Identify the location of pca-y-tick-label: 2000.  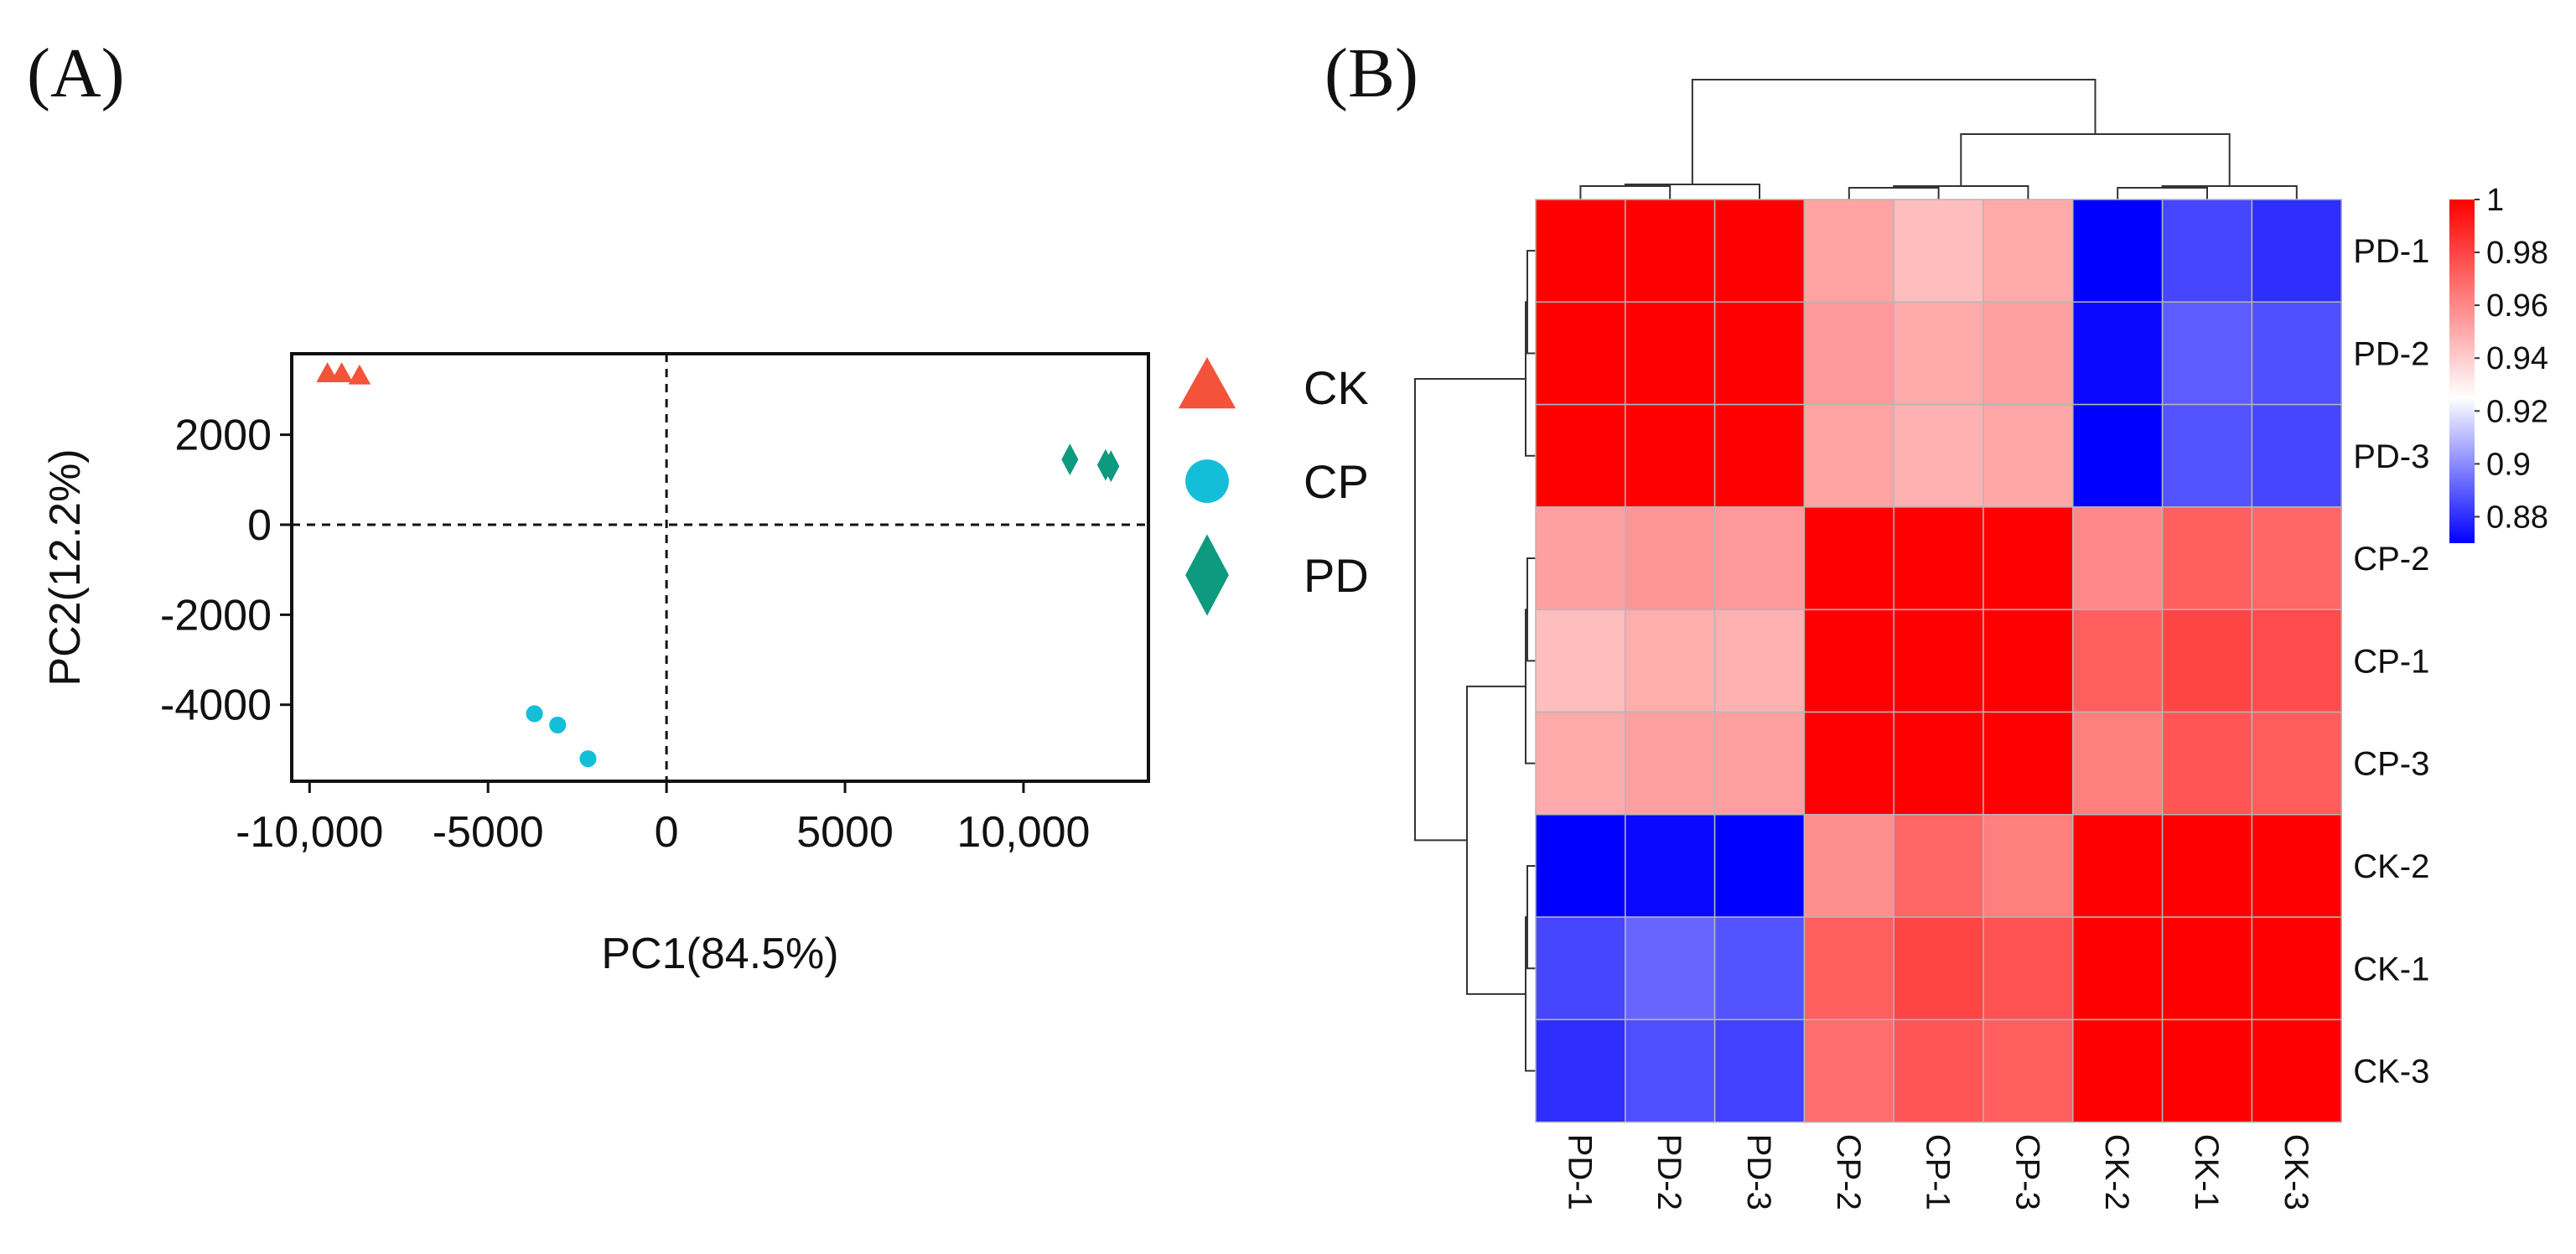
(223, 436).